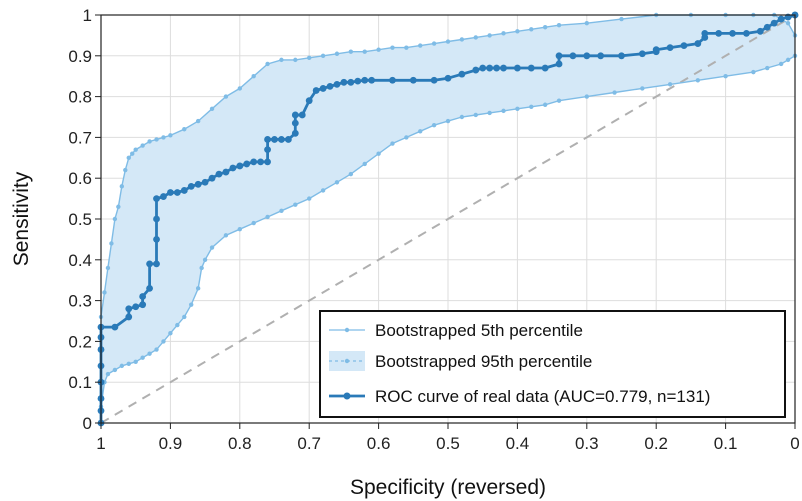 The width and height of the screenshot is (802, 501). Describe the element at coordinates (80, 56) in the screenshot. I see `y-tick-label: 0.9` at that location.